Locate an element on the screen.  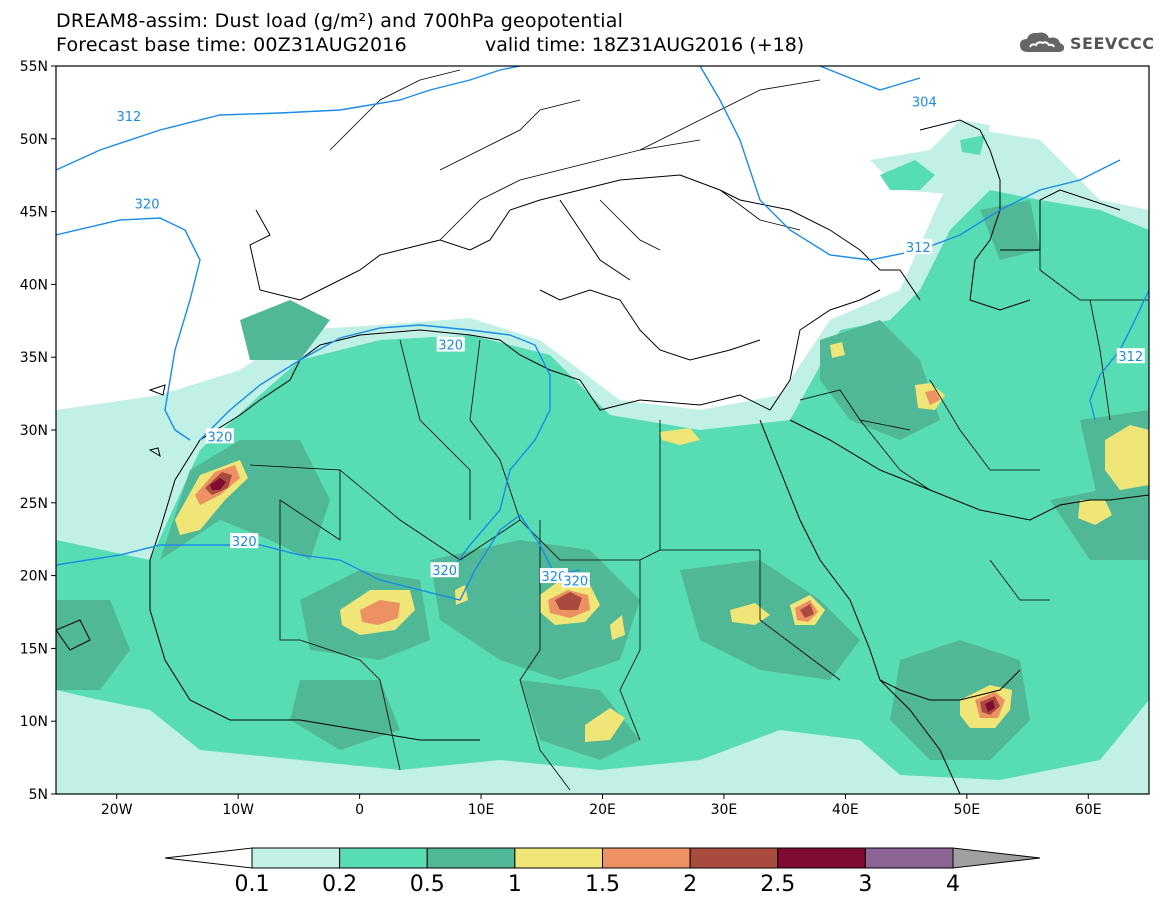
lat-tick-label: 25N is located at coordinates (34, 504).